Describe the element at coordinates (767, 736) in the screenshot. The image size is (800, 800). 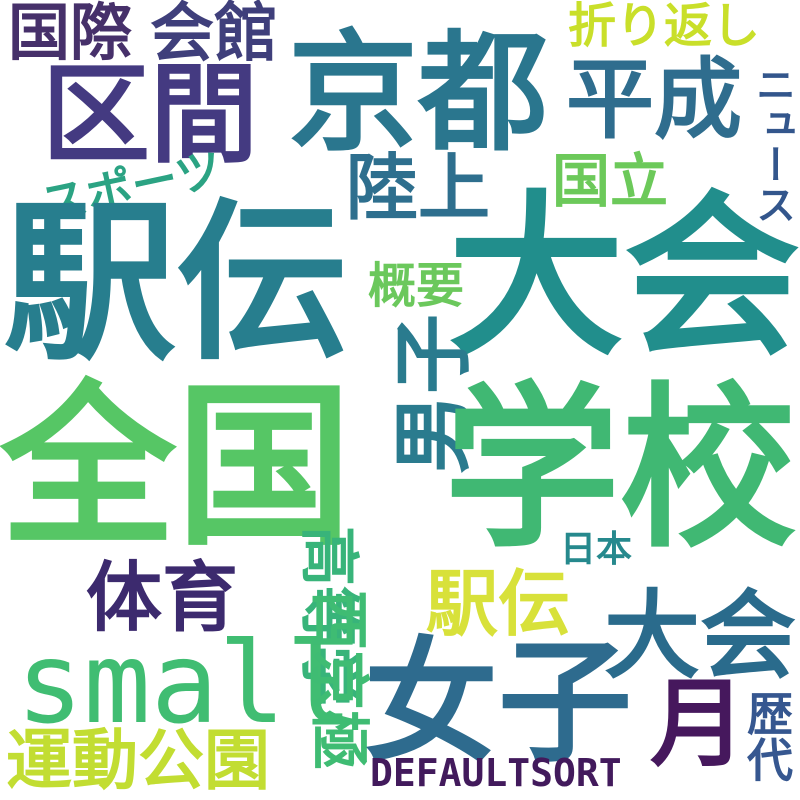
I see `word-rekidai: 歴代` at that location.